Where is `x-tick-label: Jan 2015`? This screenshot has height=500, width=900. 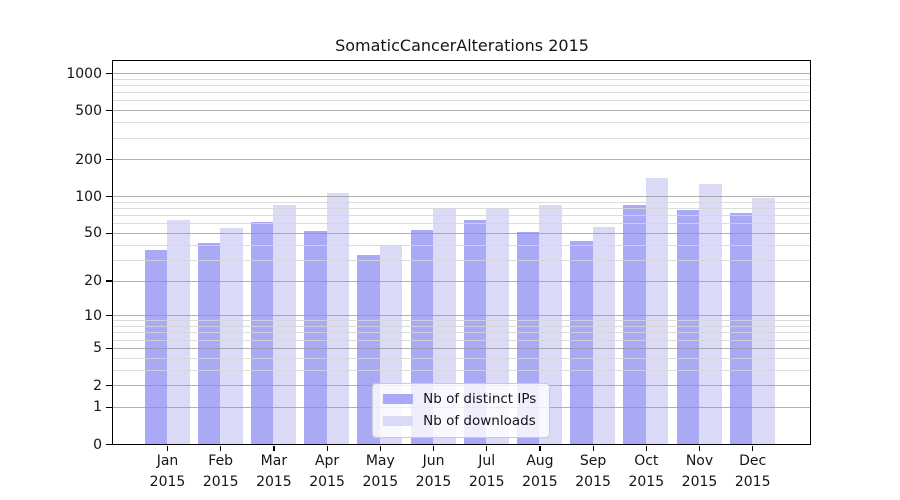 x-tick-label: Jan 2015 is located at coordinates (168, 472).